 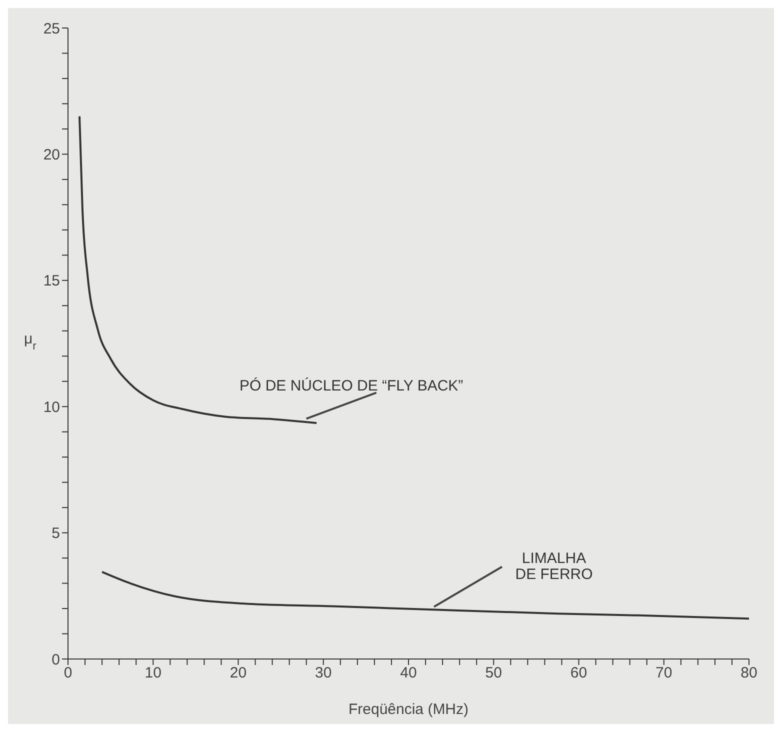 What do you see at coordinates (68, 673) in the screenshot?
I see `x-tick-label: 0` at bounding box center [68, 673].